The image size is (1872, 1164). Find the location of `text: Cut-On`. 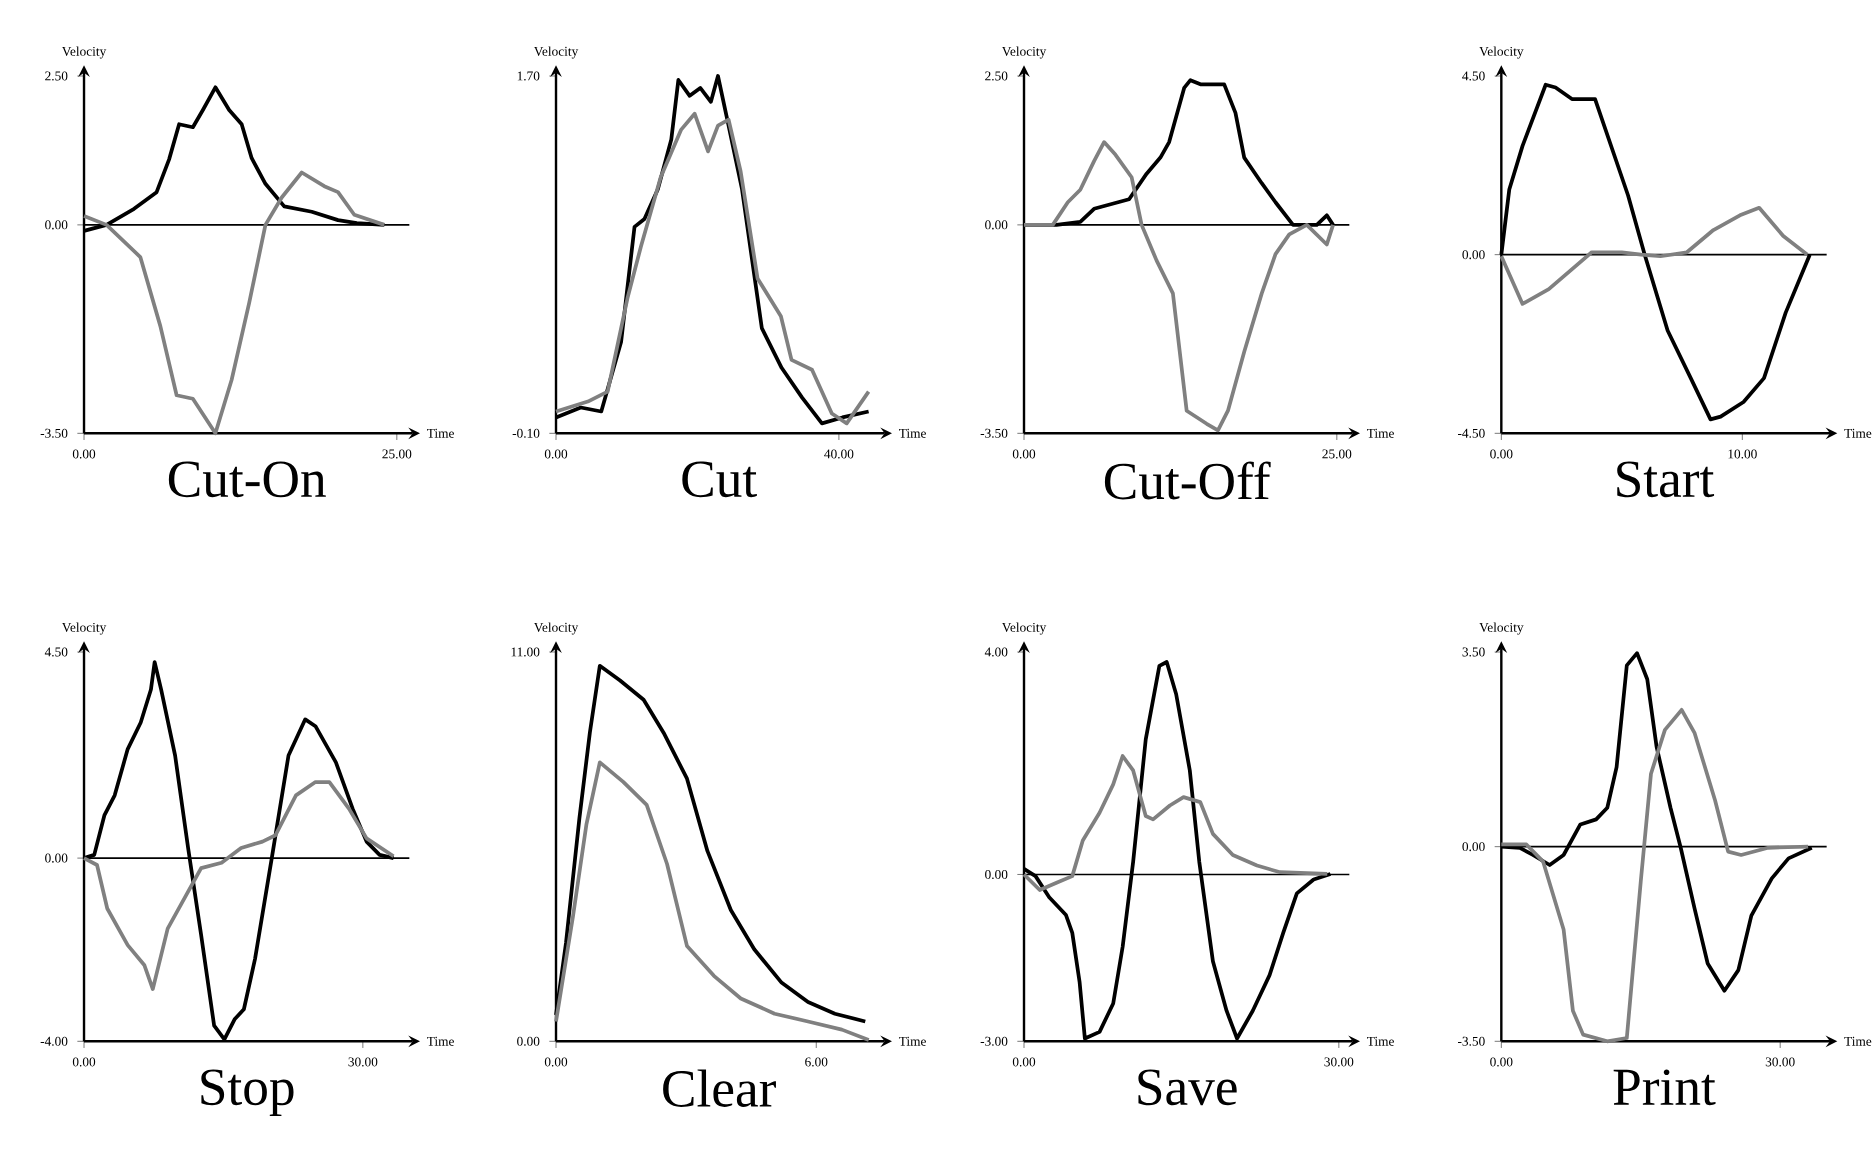

text: Cut-On is located at coordinates (247, 479).